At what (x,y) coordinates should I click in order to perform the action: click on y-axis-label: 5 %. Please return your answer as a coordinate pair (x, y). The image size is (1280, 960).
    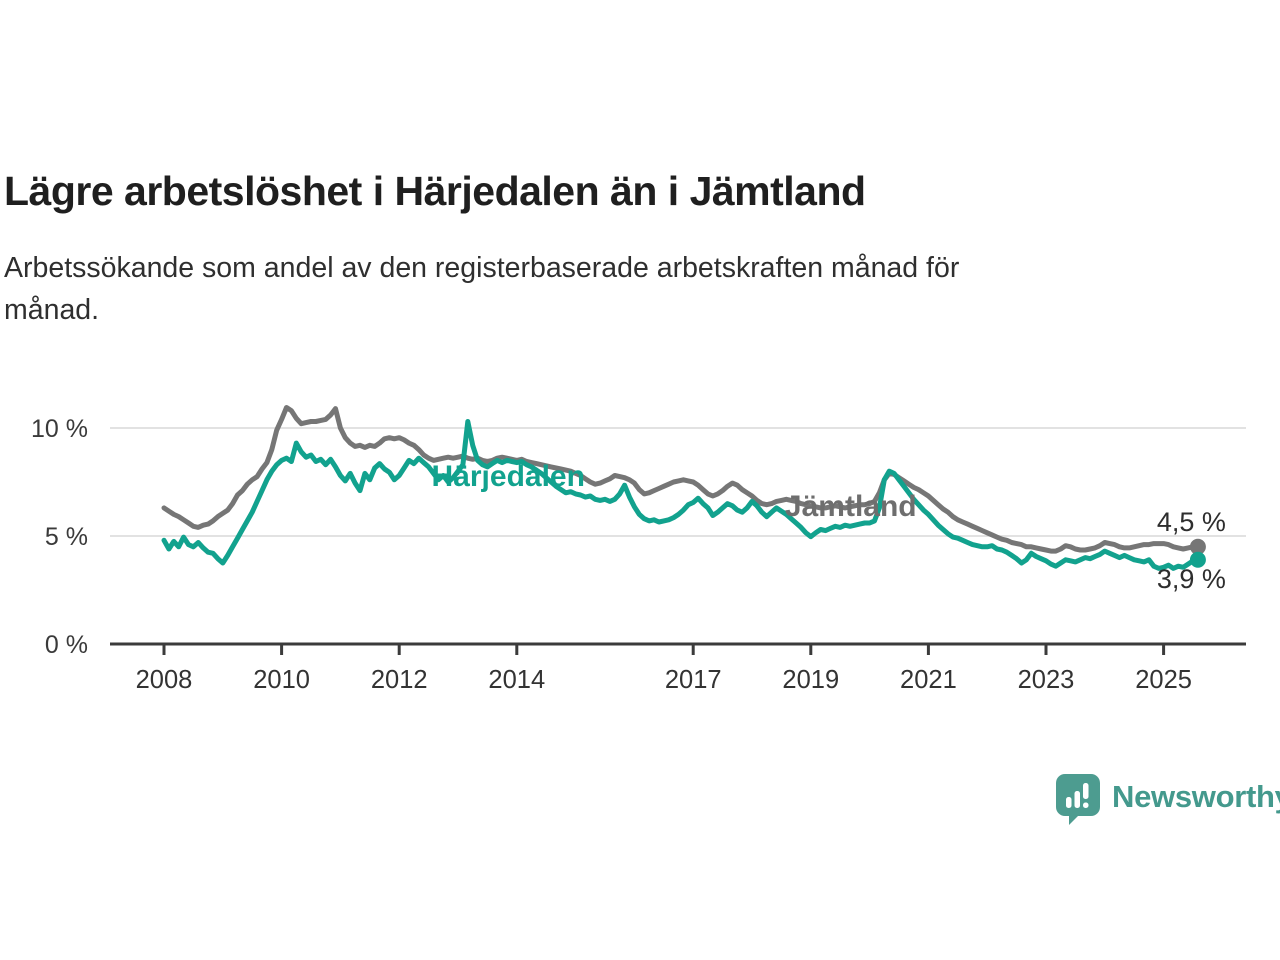
    Looking at the image, I should click on (66, 537).